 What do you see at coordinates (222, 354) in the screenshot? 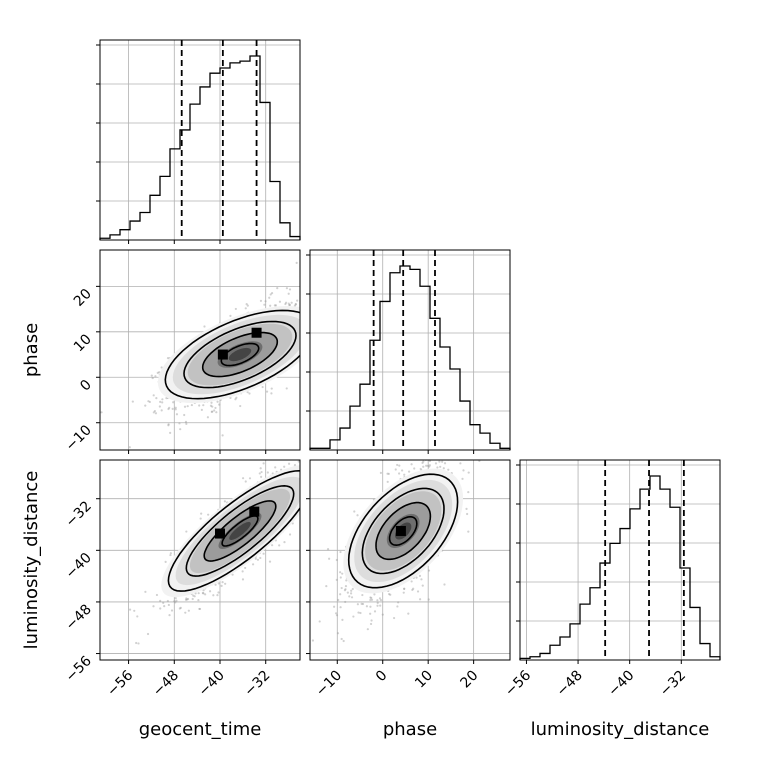
I see `mode-point` at bounding box center [222, 354].